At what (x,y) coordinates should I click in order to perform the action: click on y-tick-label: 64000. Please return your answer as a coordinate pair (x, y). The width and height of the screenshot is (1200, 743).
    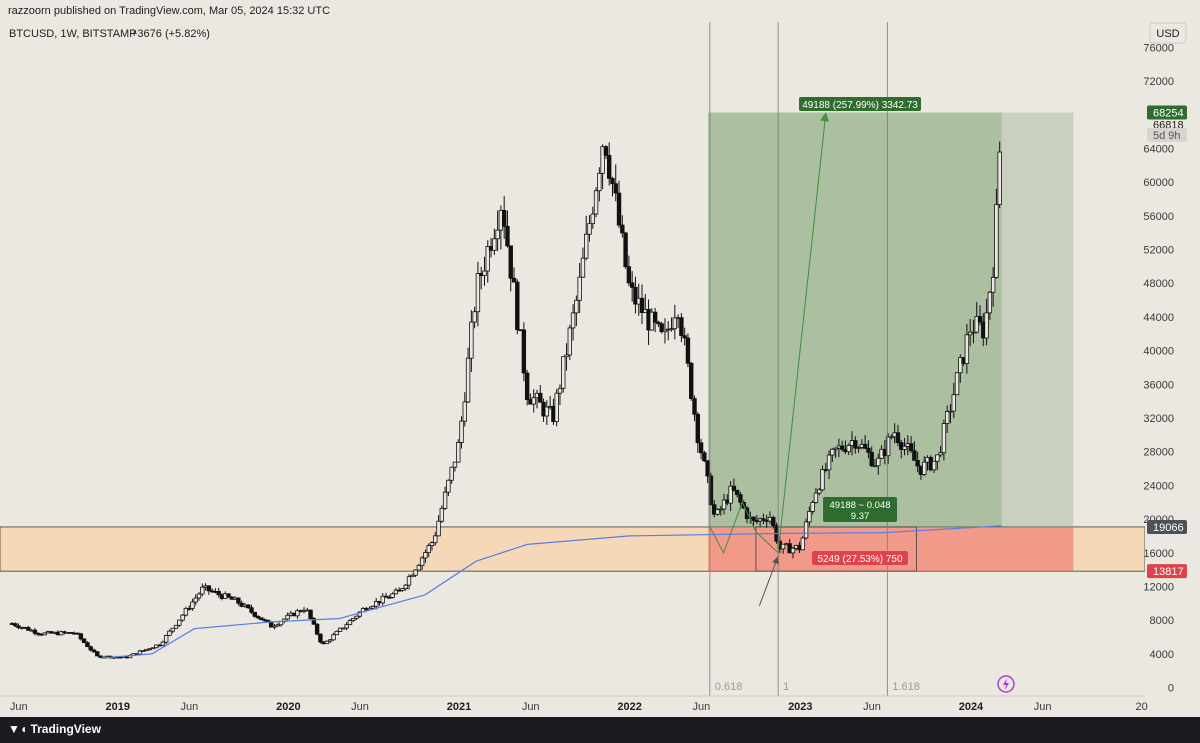
    Looking at the image, I should click on (1158, 149).